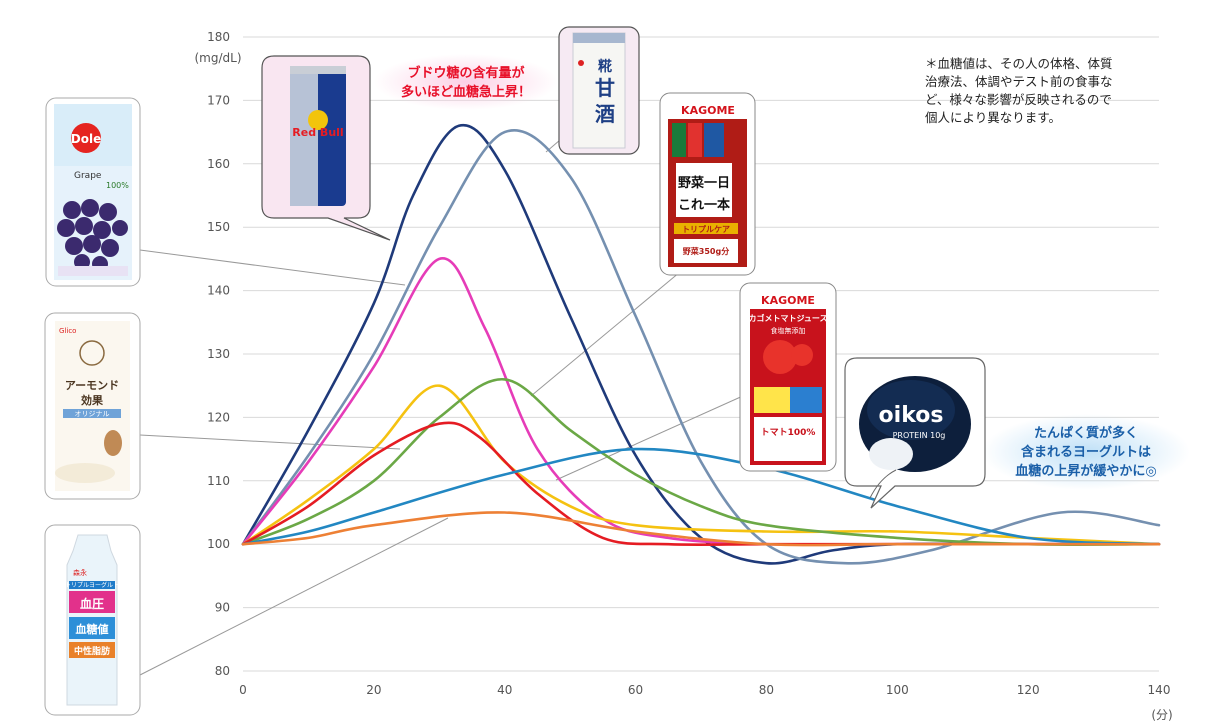  Describe the element at coordinates (317, 132) in the screenshot. I see `svg-text: Red Bull` at that location.